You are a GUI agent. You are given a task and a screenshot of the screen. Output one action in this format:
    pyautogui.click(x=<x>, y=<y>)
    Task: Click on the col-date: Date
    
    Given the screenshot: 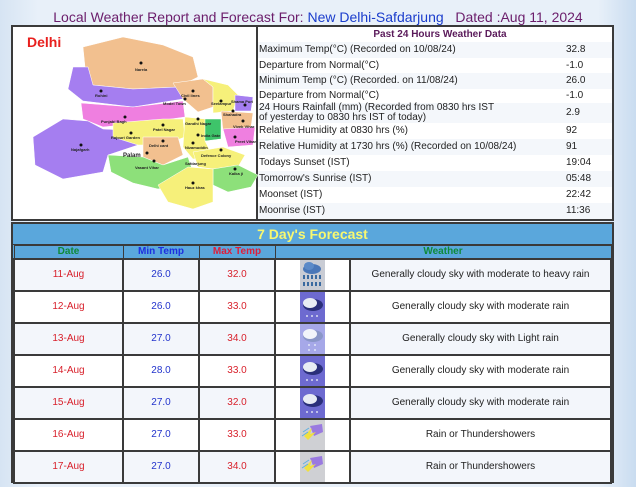 What is the action you would take?
    pyautogui.click(x=68, y=252)
    